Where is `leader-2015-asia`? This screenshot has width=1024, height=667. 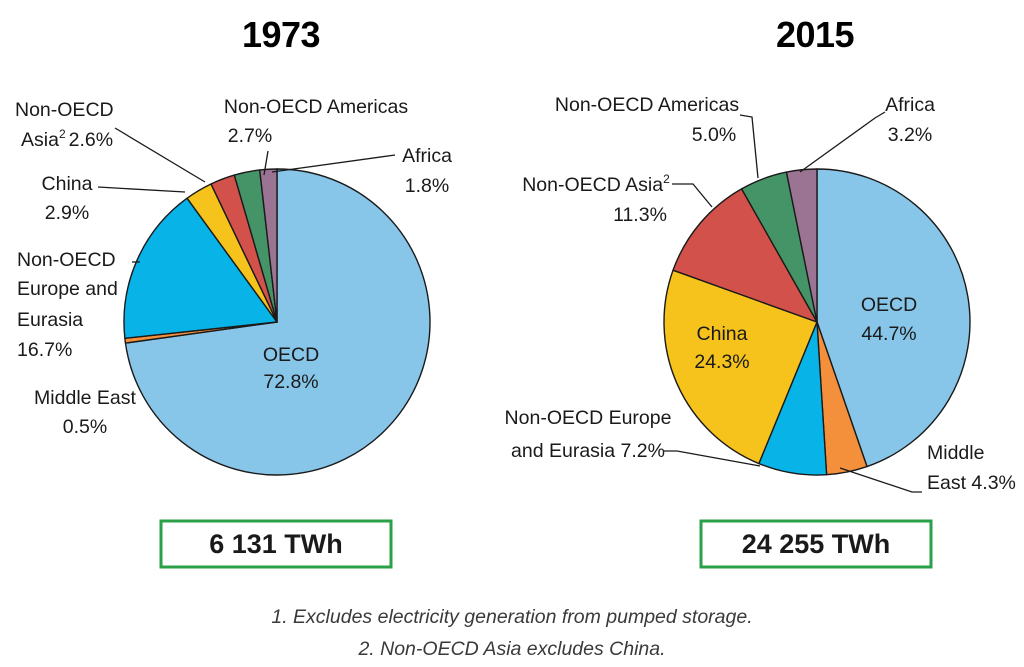
leader-2015-asia is located at coordinates (692, 195).